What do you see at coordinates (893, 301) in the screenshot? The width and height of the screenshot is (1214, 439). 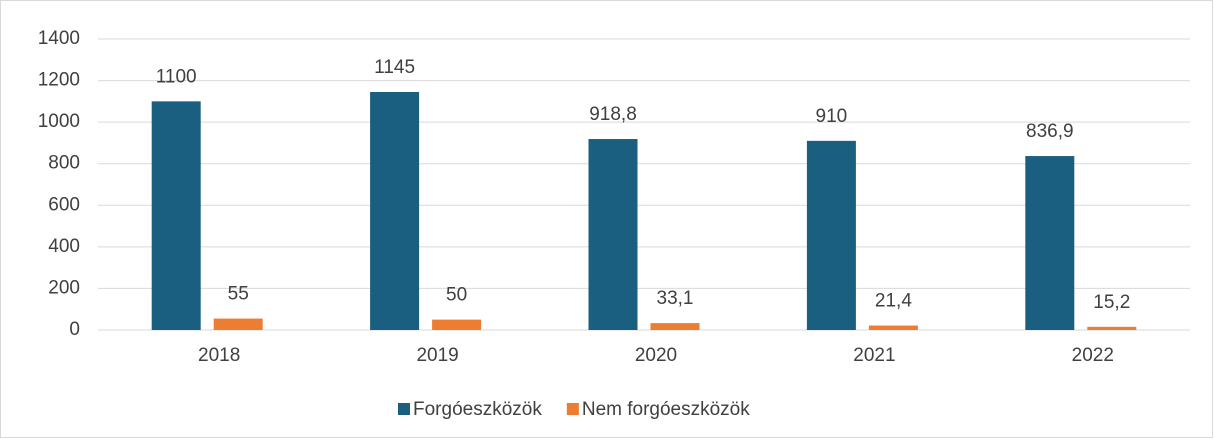 I see `value-label: 21,4` at bounding box center [893, 301].